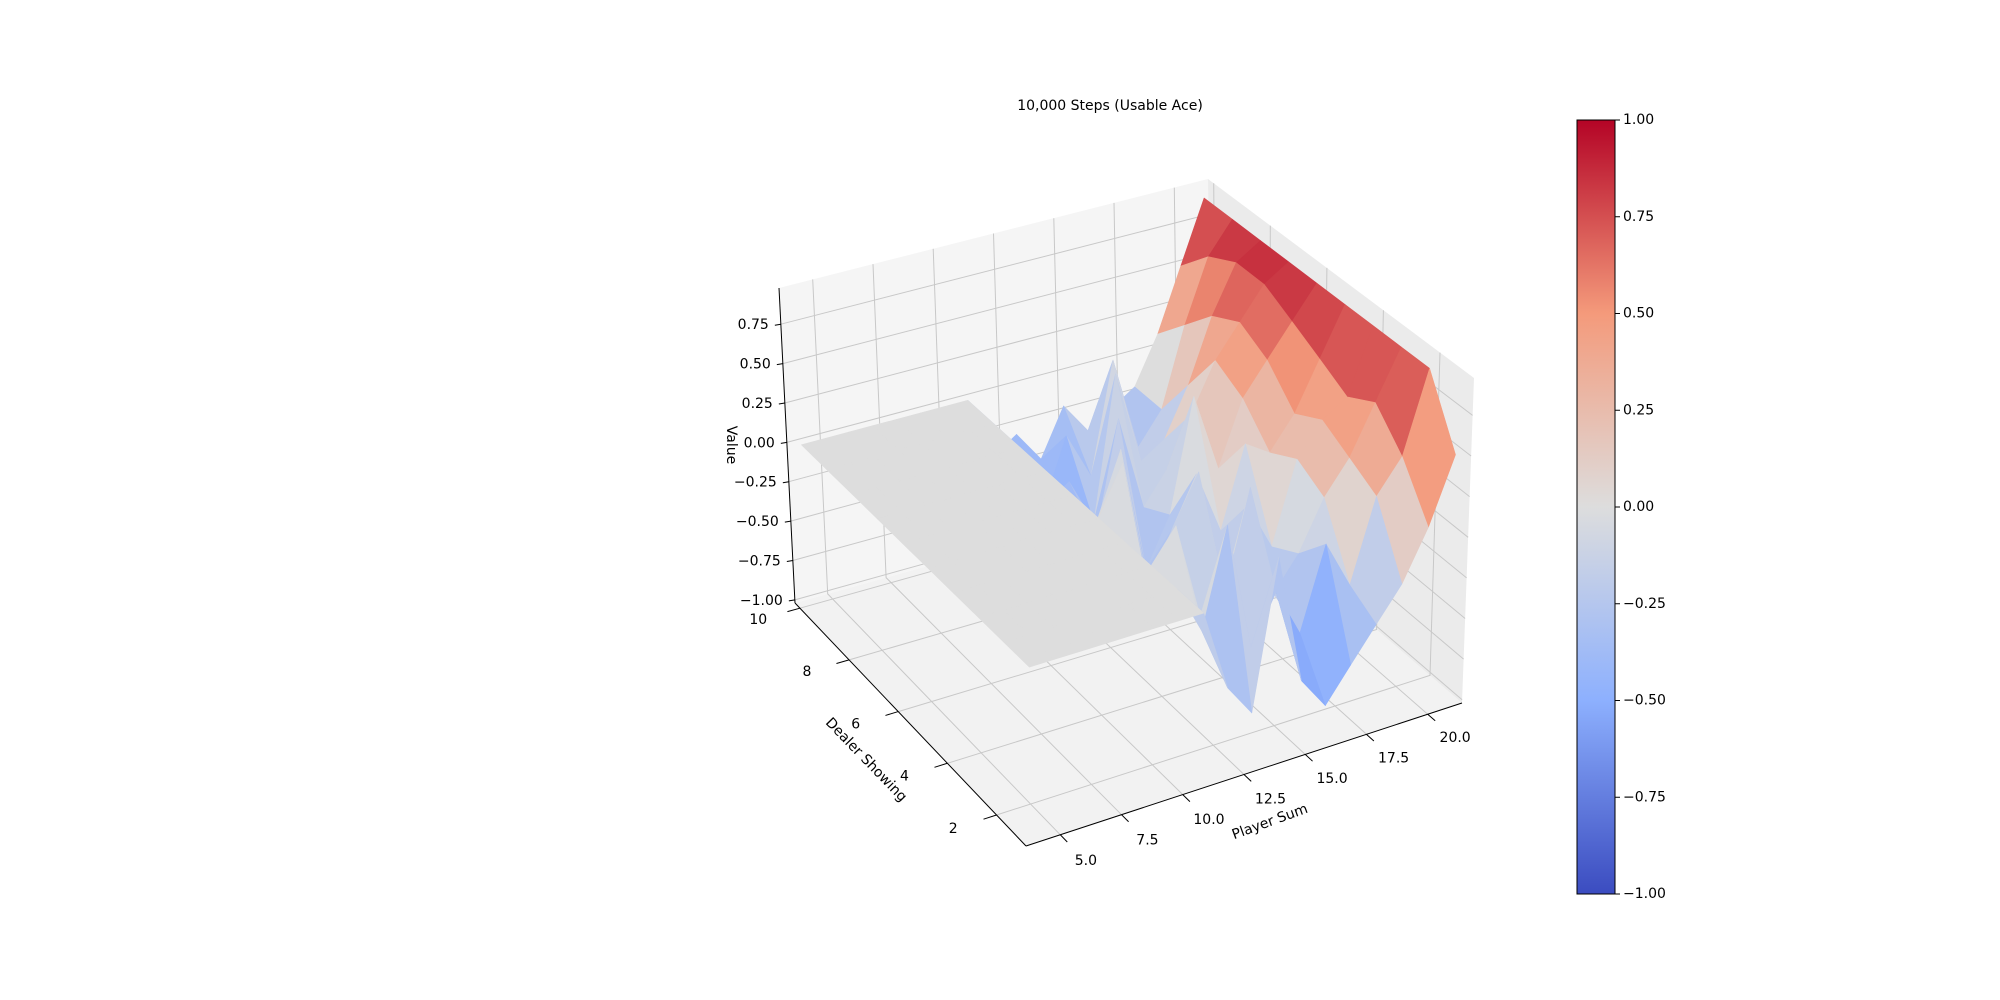 This screenshot has height=1000, width=2000. Describe the element at coordinates (759, 443) in the screenshot. I see `z-tick-label: 0.00` at that location.